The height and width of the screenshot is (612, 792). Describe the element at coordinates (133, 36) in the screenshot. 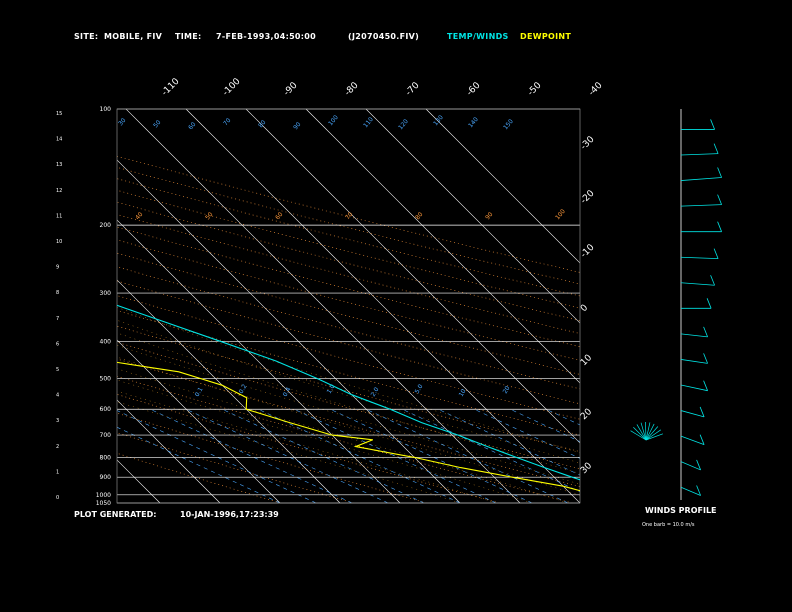

I see `site-value: MOBILE, FIV` at that location.